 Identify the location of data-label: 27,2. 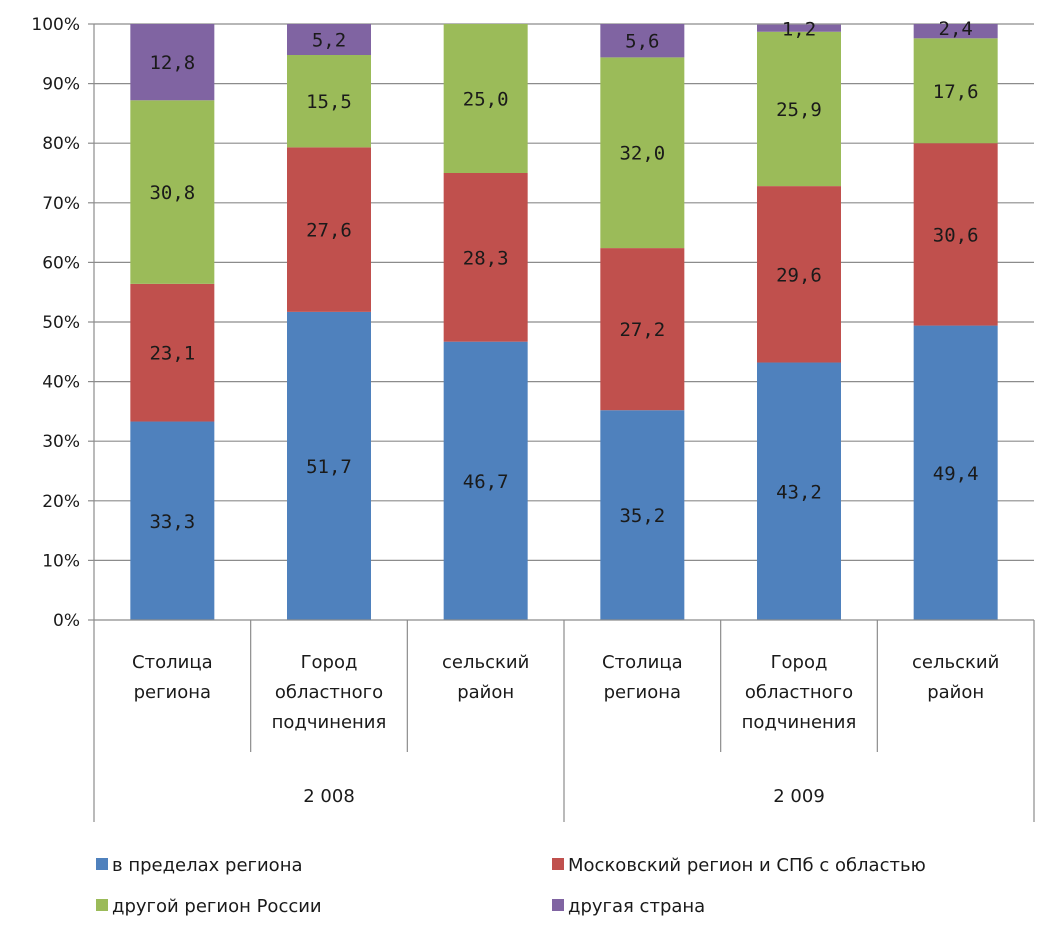
(642, 330).